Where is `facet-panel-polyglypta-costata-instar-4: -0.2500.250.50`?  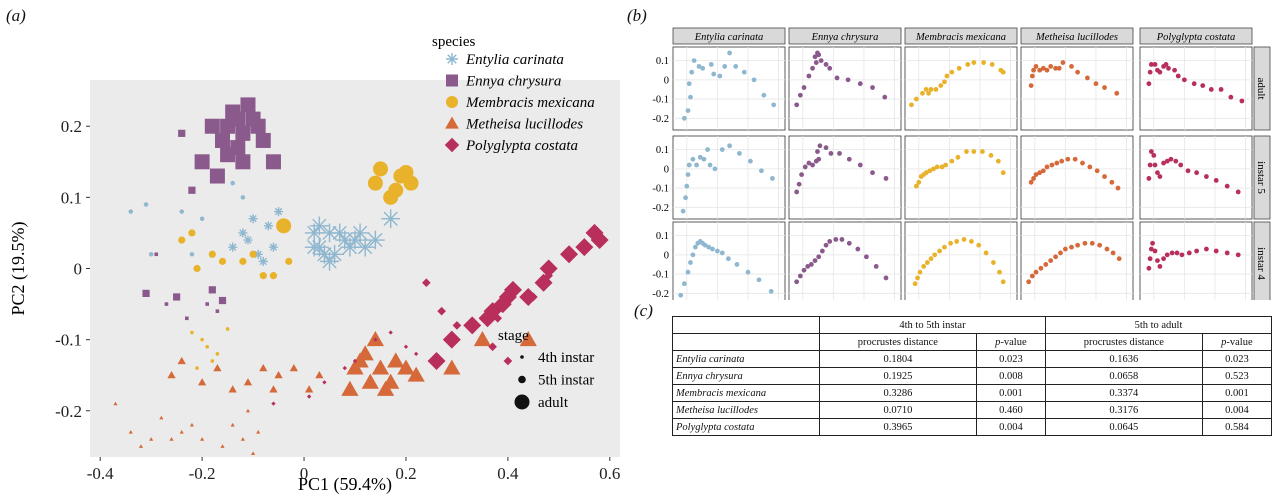
facet-panel-polyglypta-costata-instar-4: -0.2500.250.50 is located at coordinates (1196, 260).